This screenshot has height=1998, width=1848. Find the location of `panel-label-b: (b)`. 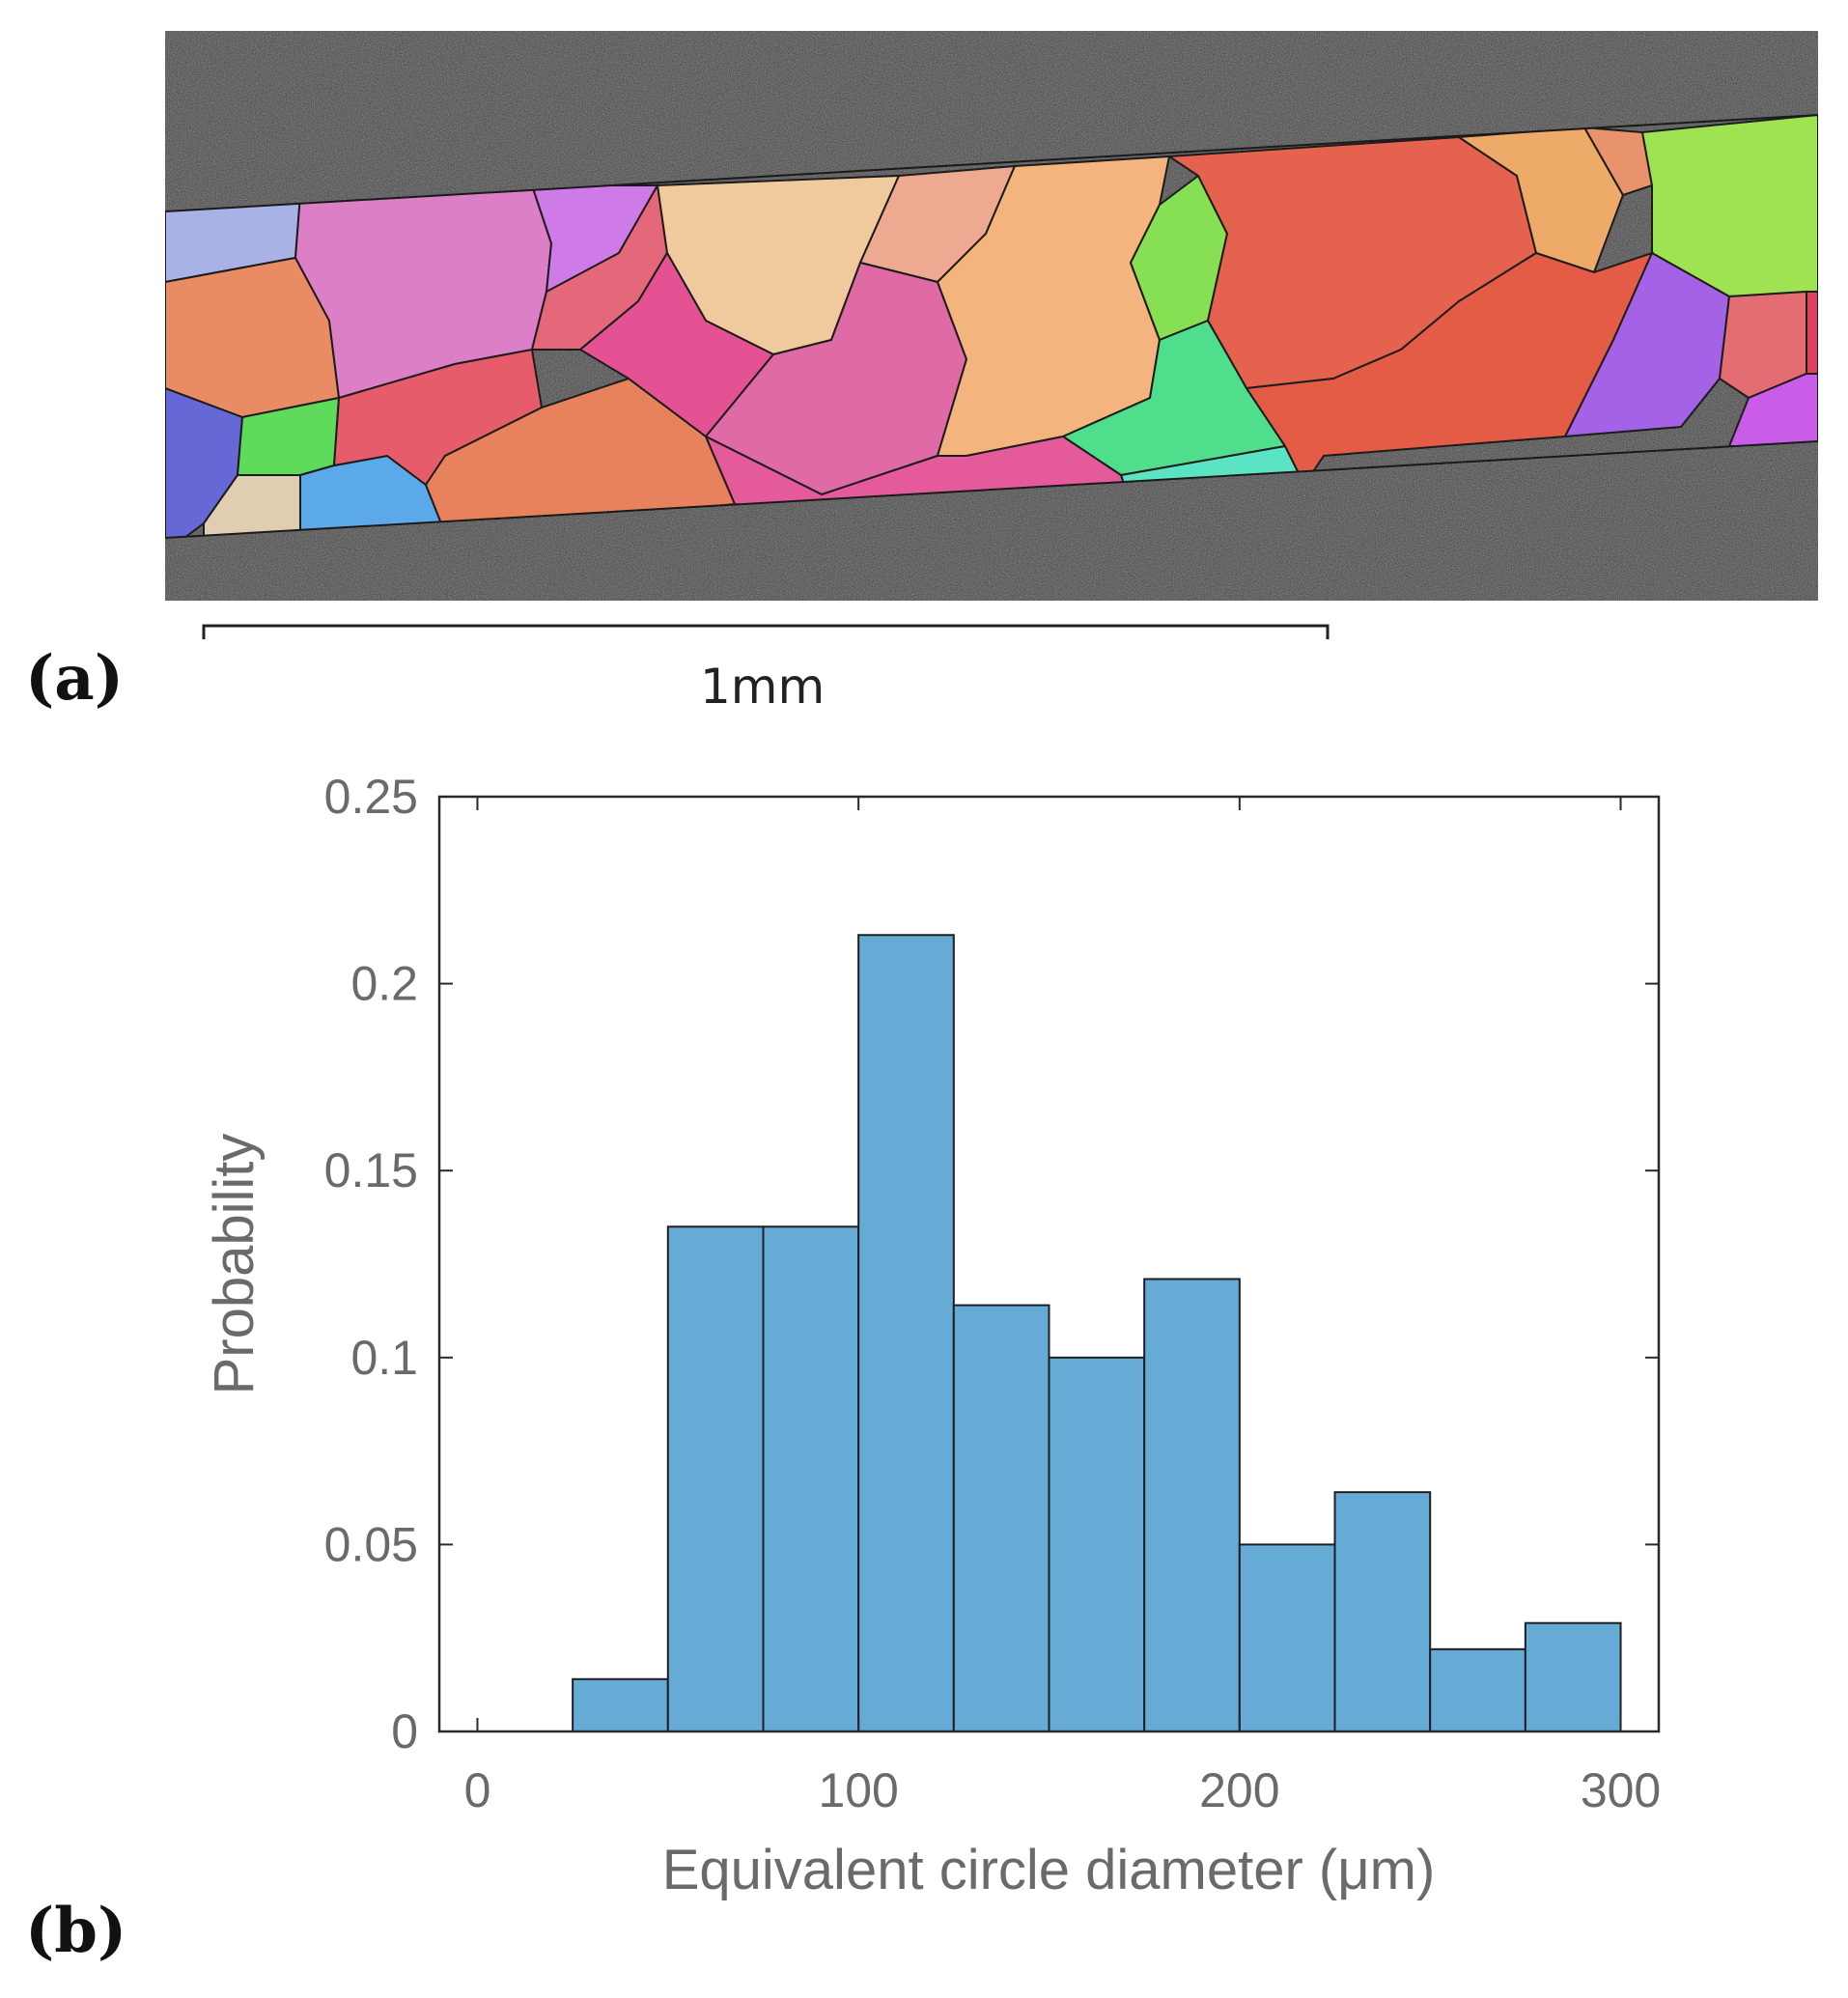

panel-label-b: (b) is located at coordinates (76, 1931).